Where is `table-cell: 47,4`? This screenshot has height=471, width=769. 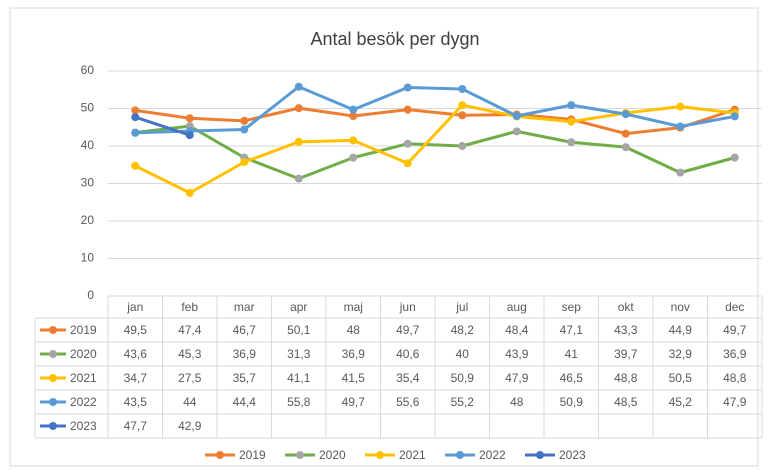 table-cell: 47,4 is located at coordinates (190, 330).